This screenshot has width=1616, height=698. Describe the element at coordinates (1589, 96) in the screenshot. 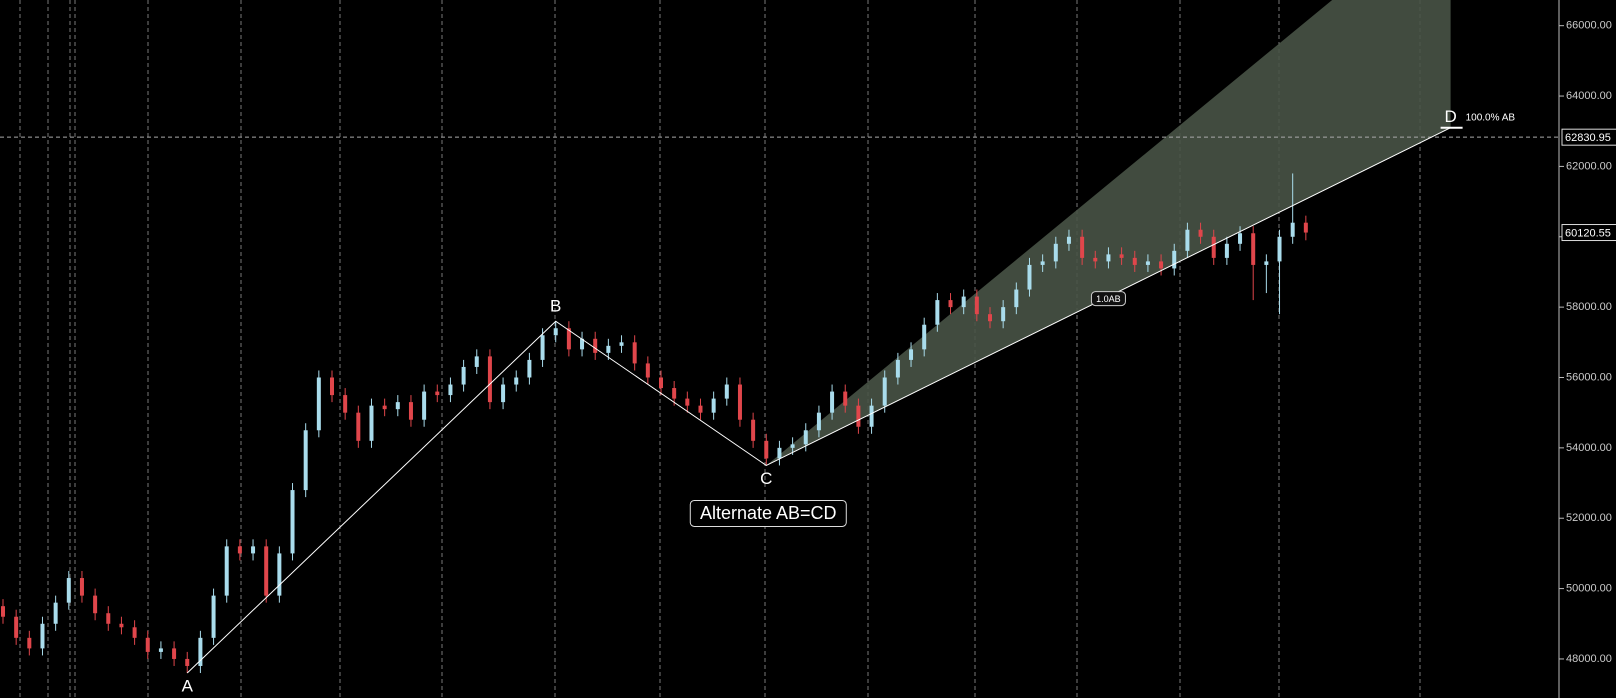

I see `y-tick-label: 64000.00` at that location.